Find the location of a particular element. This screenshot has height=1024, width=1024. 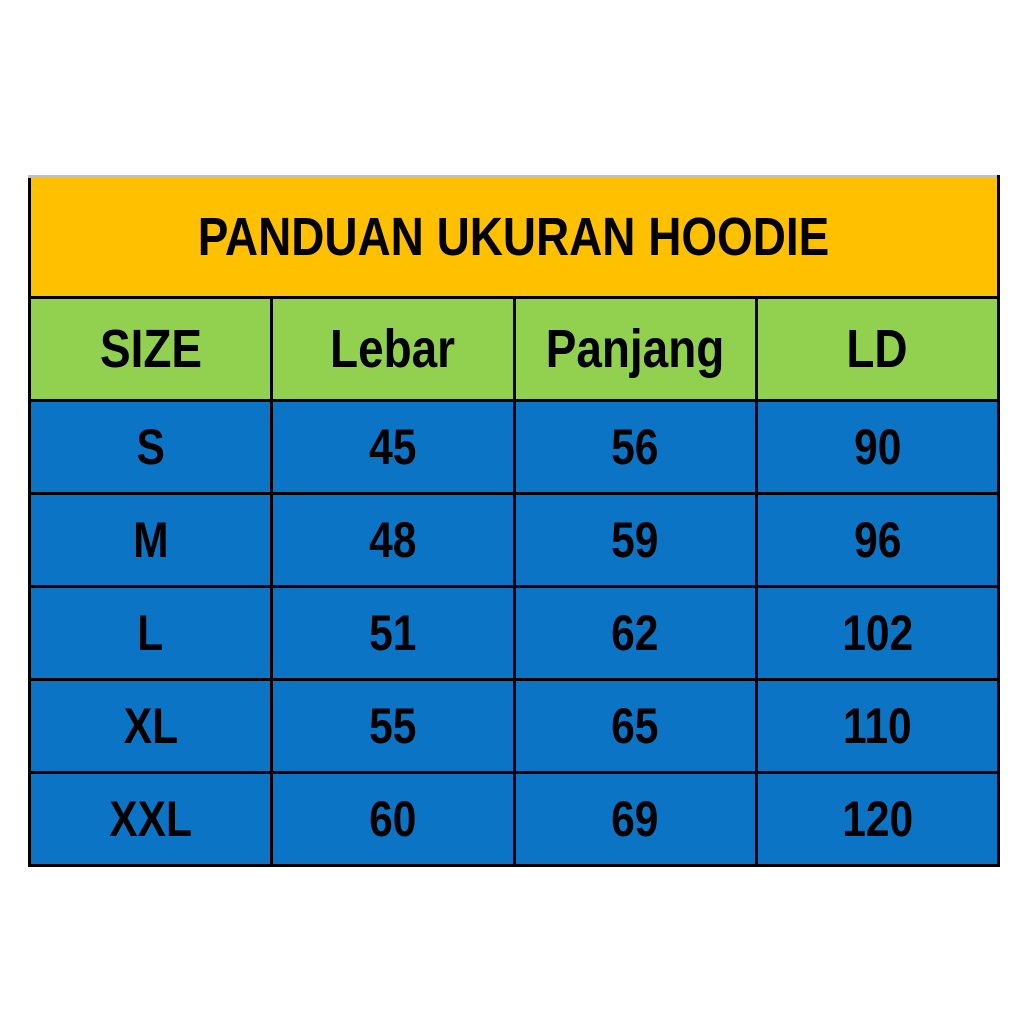

ld-value: 90 is located at coordinates (877, 447).